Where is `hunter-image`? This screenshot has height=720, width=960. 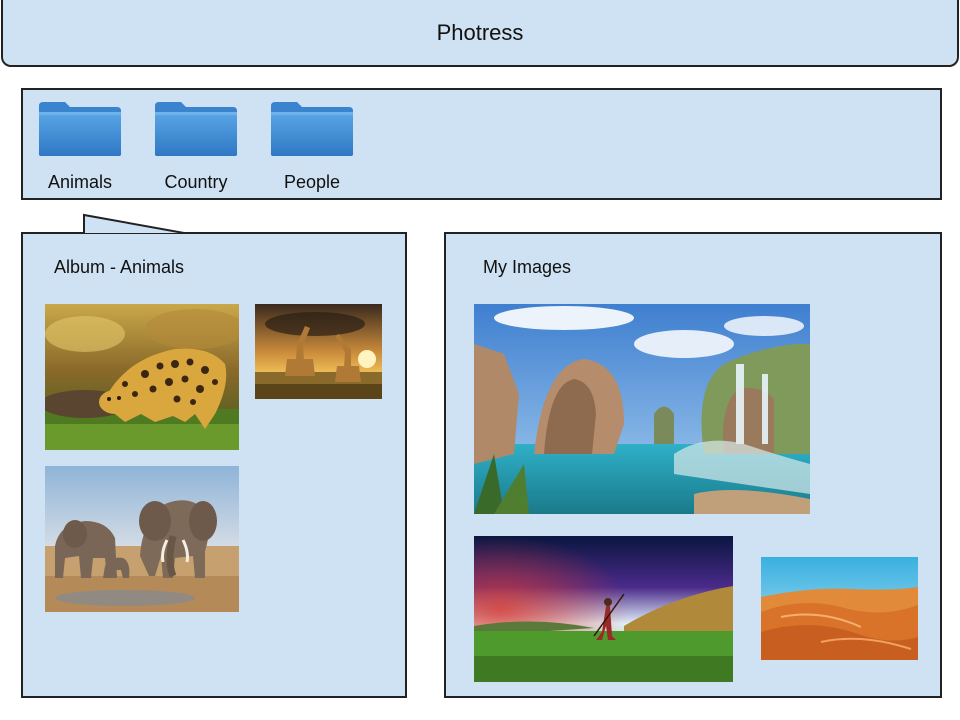
hunter-image is located at coordinates (603, 609).